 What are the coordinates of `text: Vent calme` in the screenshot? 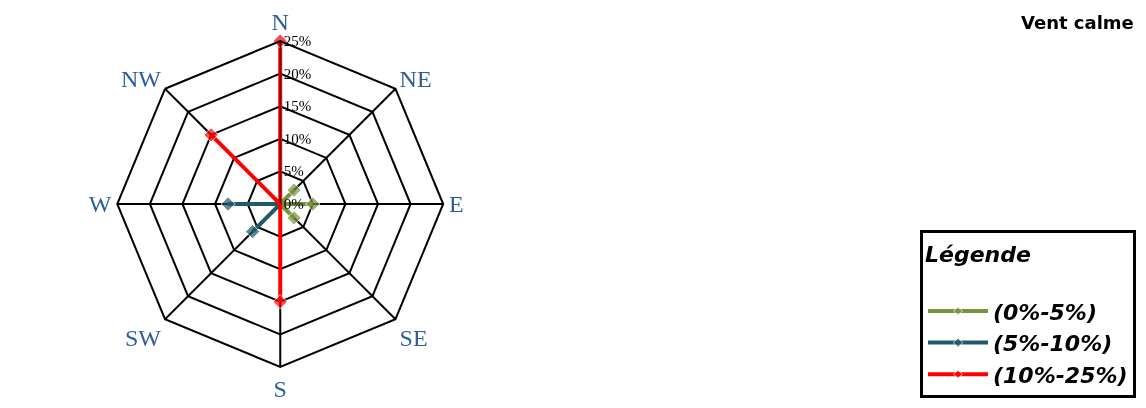 It's located at (1077, 22).